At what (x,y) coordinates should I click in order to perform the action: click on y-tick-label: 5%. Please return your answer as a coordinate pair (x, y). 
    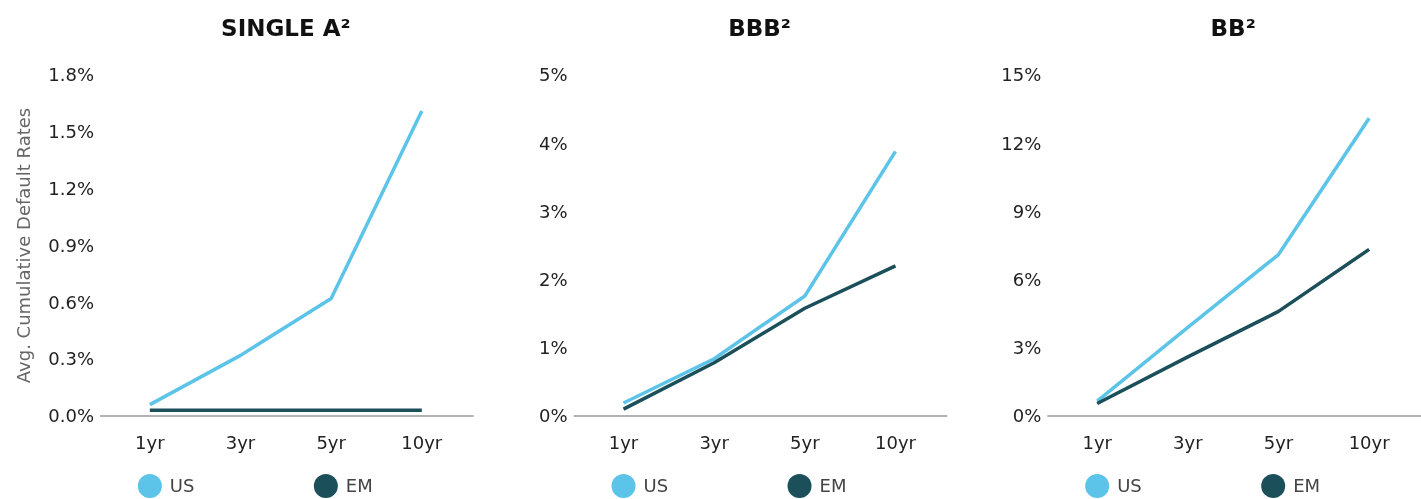
    Looking at the image, I should click on (553, 75).